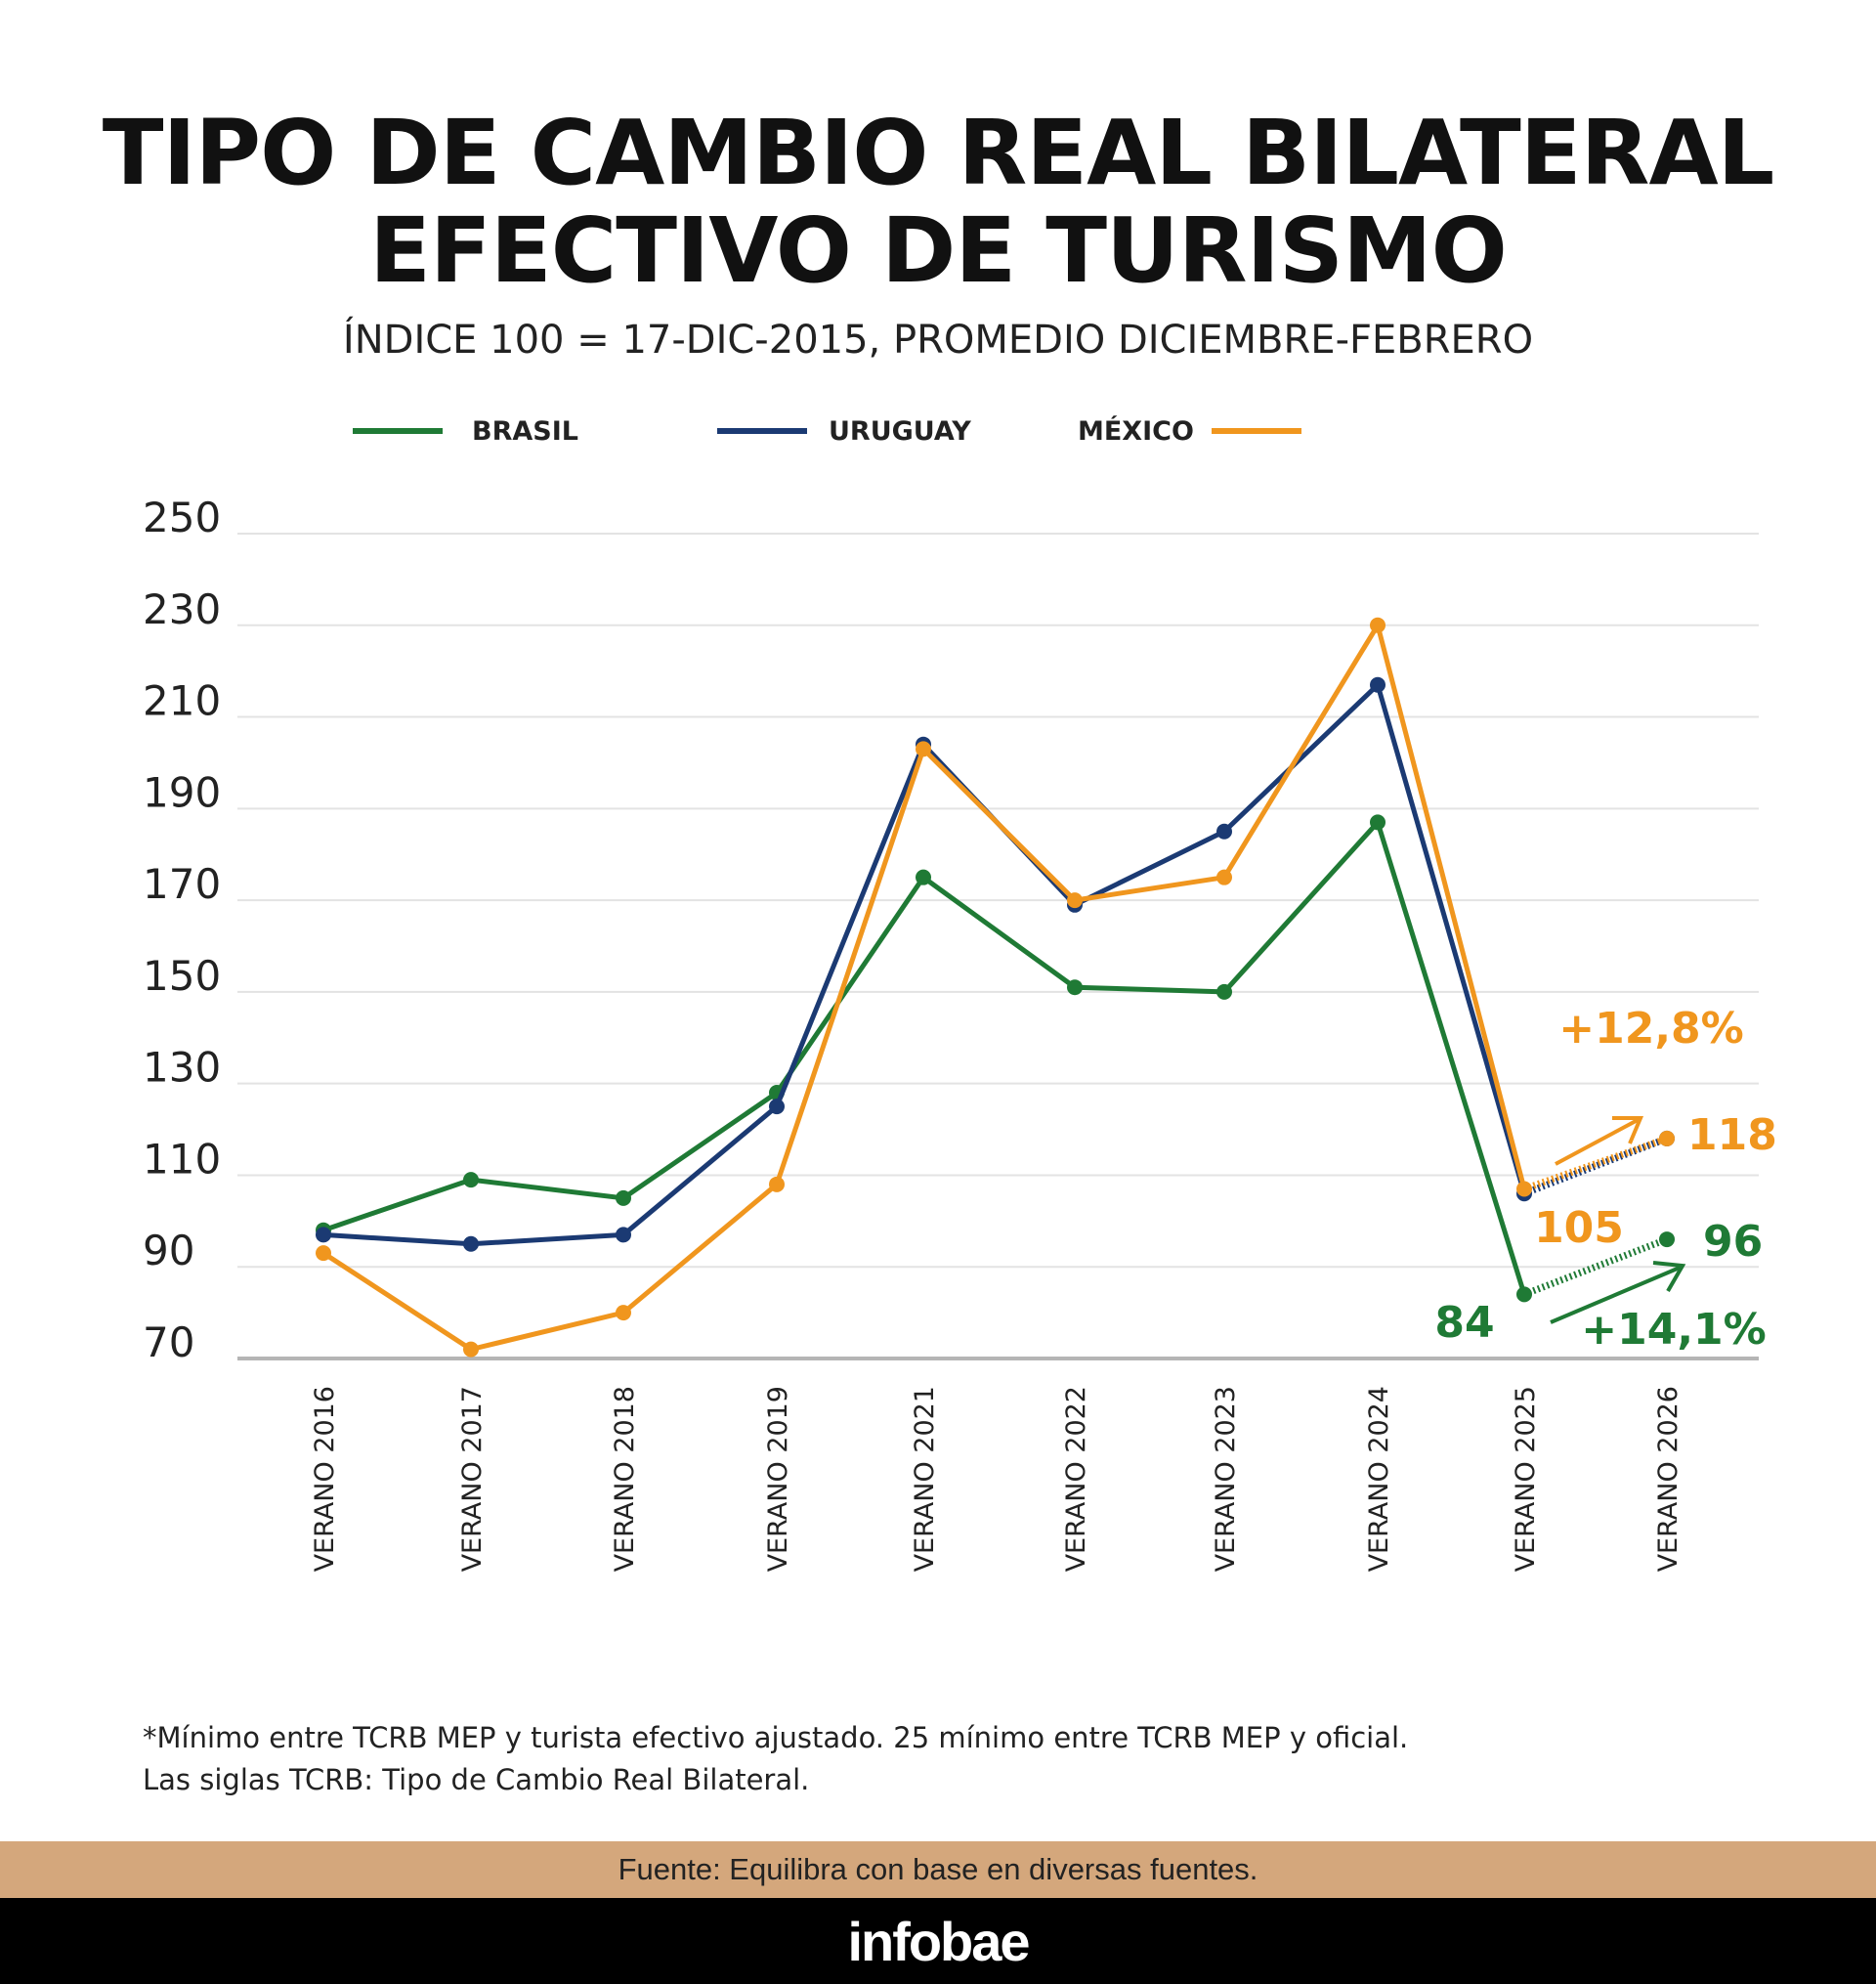 The image size is (1876, 1984). What do you see at coordinates (1732, 1135) in the screenshot?
I see `annotation-mexico-2026: 118` at bounding box center [1732, 1135].